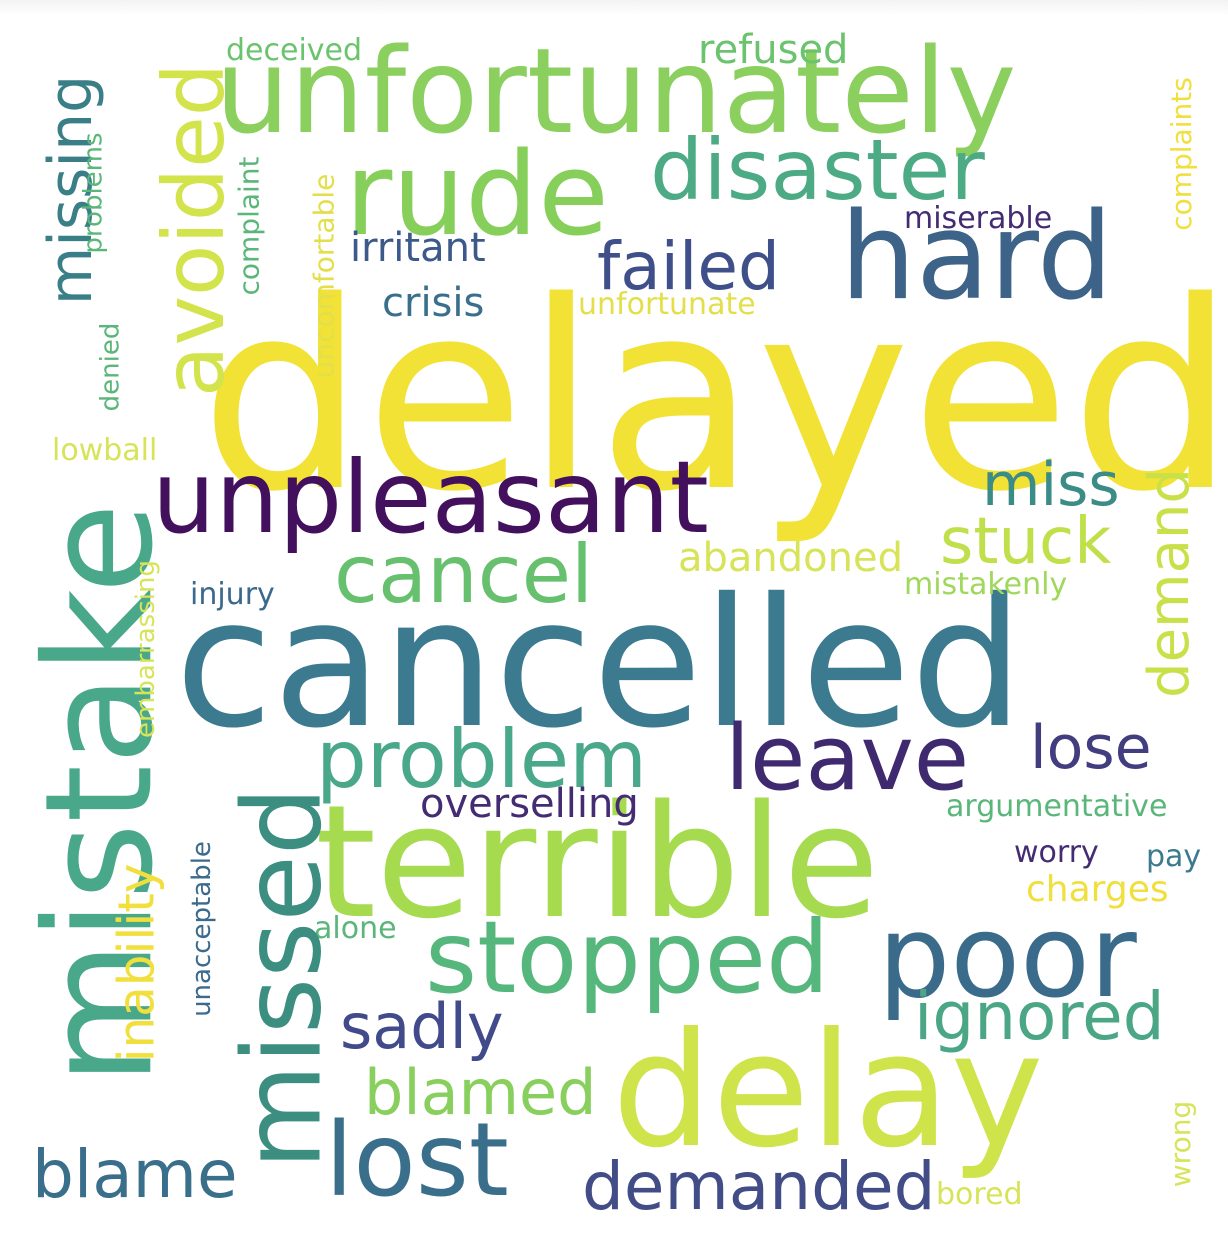 Image resolution: width=1228 pixels, height=1240 pixels. What do you see at coordinates (773, 50) in the screenshot?
I see `word-refused: refused` at bounding box center [773, 50].